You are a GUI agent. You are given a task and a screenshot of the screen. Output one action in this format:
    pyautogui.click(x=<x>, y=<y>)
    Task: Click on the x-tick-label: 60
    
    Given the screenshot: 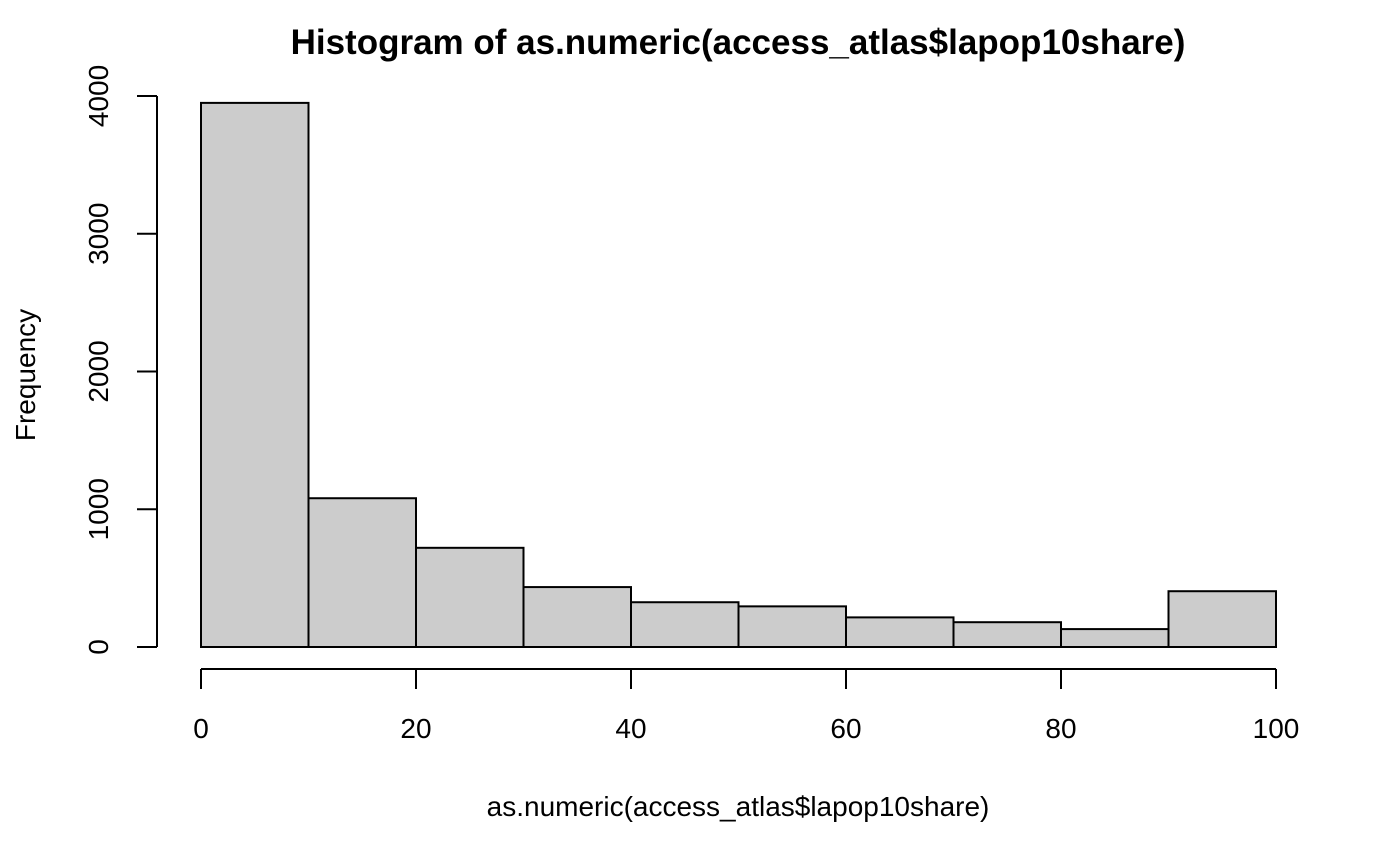 What is the action you would take?
    pyautogui.click(x=845, y=728)
    